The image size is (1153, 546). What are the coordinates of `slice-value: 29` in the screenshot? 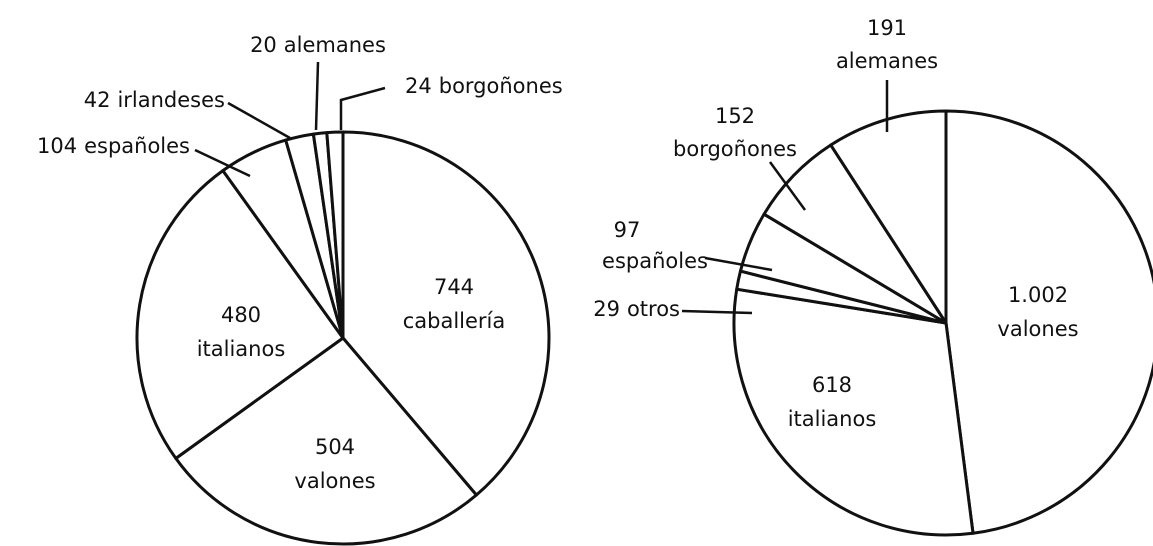 It's located at (606, 309).